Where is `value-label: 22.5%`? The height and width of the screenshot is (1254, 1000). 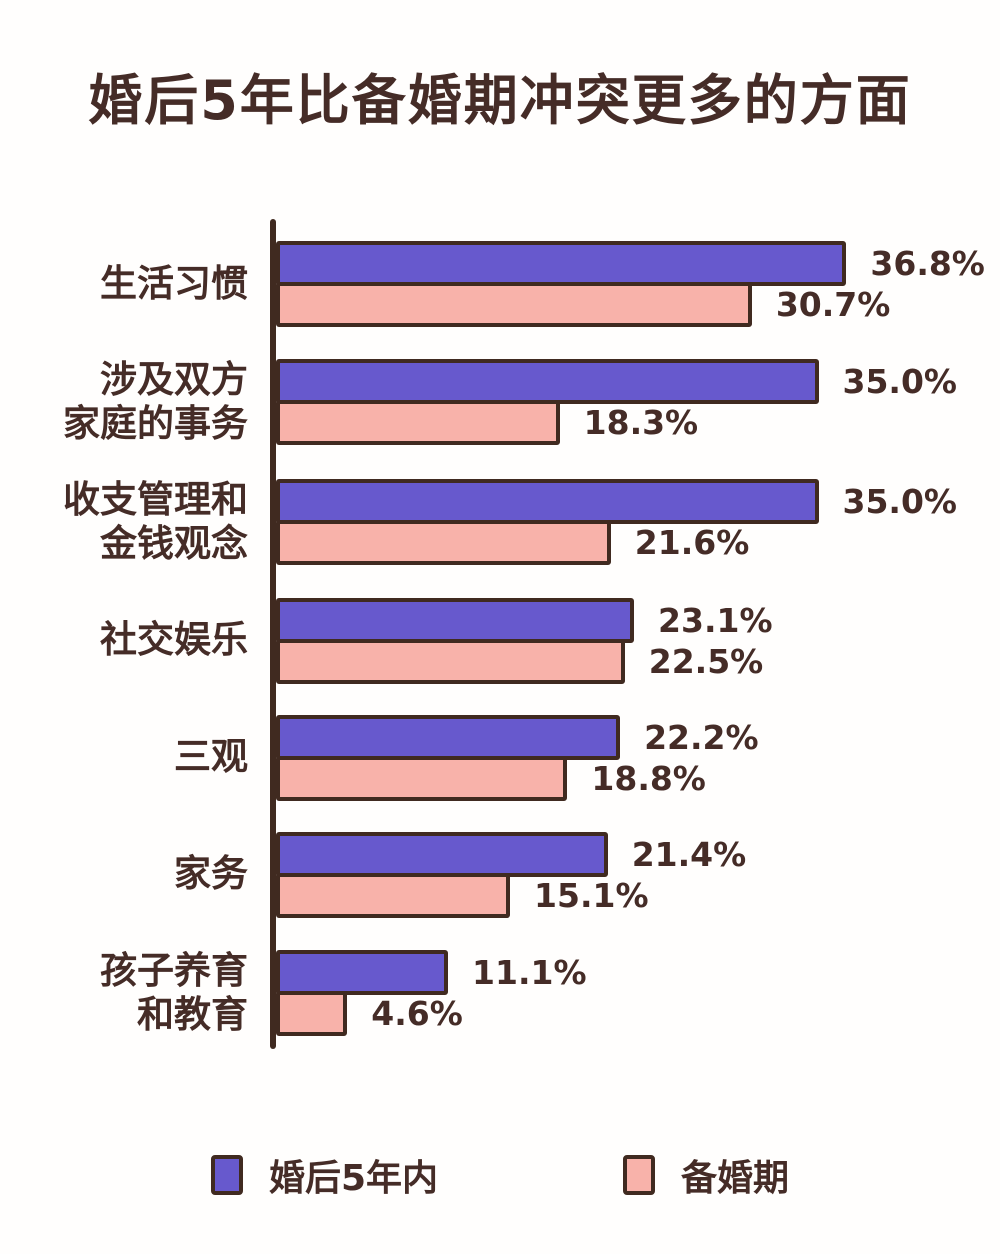
value-label: 22.5% is located at coordinates (706, 661).